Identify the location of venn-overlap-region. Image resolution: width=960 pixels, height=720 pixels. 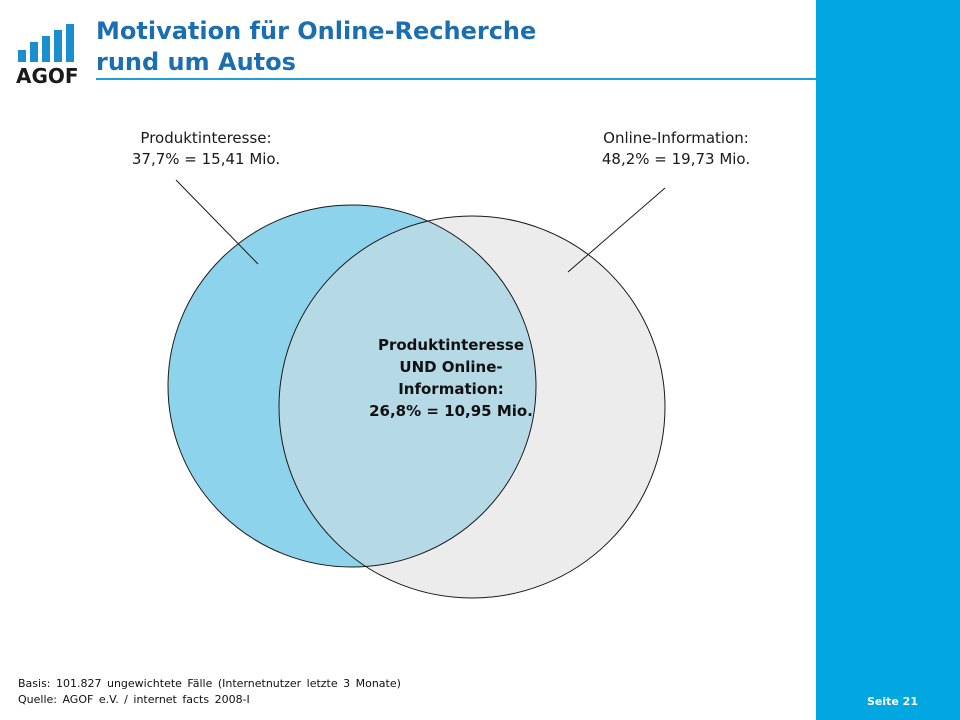
(407, 391).